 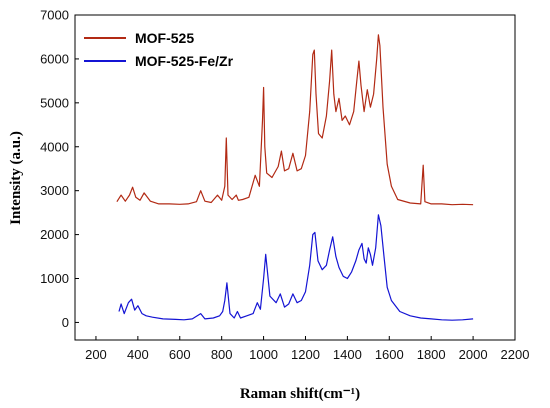 What do you see at coordinates (263, 354) in the screenshot?
I see `x-tick-label: 1000` at bounding box center [263, 354].